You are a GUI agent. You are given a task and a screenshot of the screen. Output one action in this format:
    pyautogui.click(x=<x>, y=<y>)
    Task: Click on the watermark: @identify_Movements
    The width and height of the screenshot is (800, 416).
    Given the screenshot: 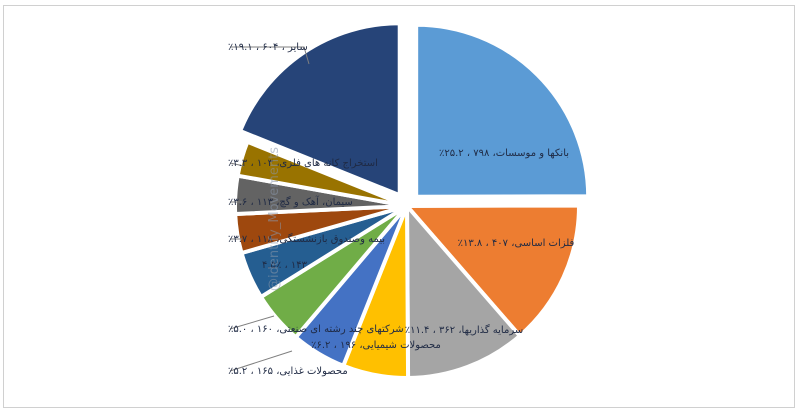 What is the action you would take?
    pyautogui.click(x=274, y=219)
    